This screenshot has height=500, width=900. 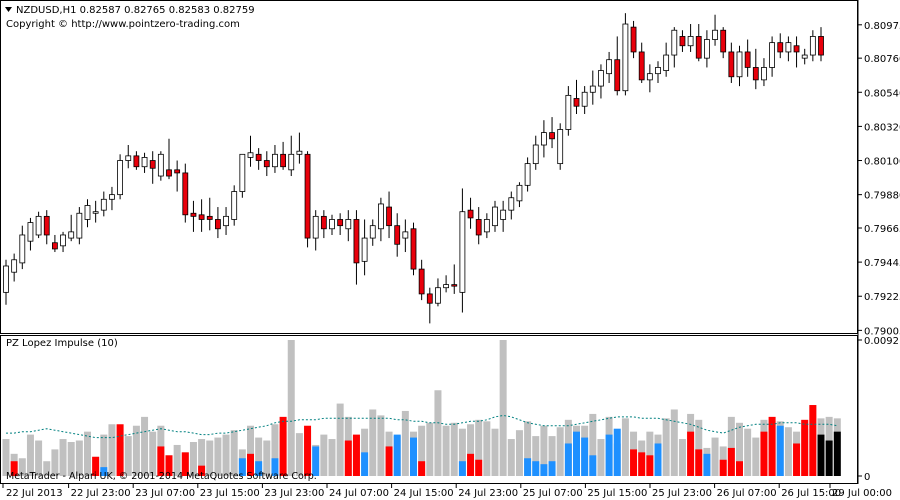 I want to click on indicator-tick-label: 0.0092, so click(x=881, y=341).